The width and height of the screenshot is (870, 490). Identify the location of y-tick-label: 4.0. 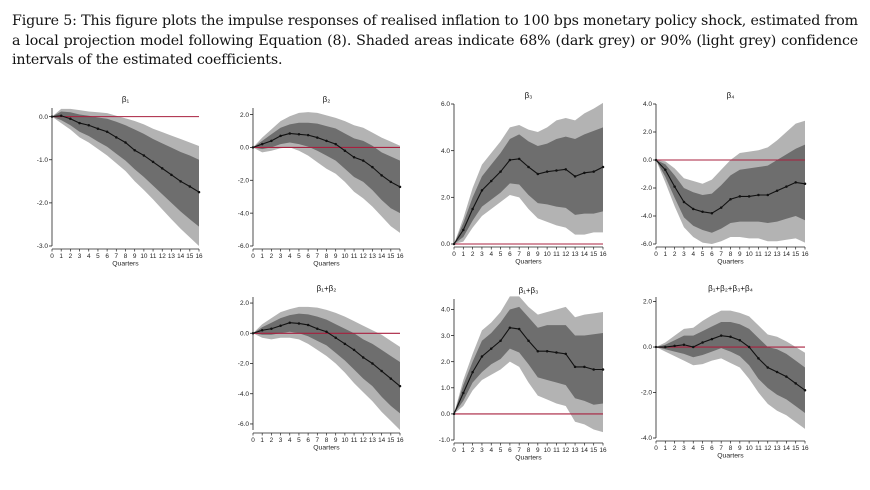
(445, 310).